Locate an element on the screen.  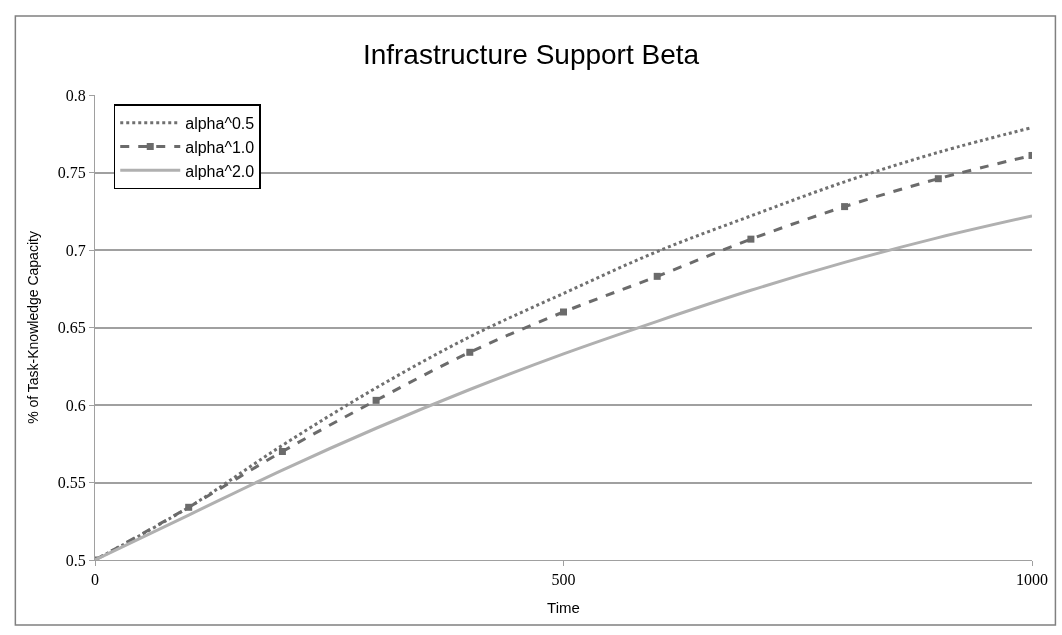
x-tick-label: 0 is located at coordinates (95, 580).